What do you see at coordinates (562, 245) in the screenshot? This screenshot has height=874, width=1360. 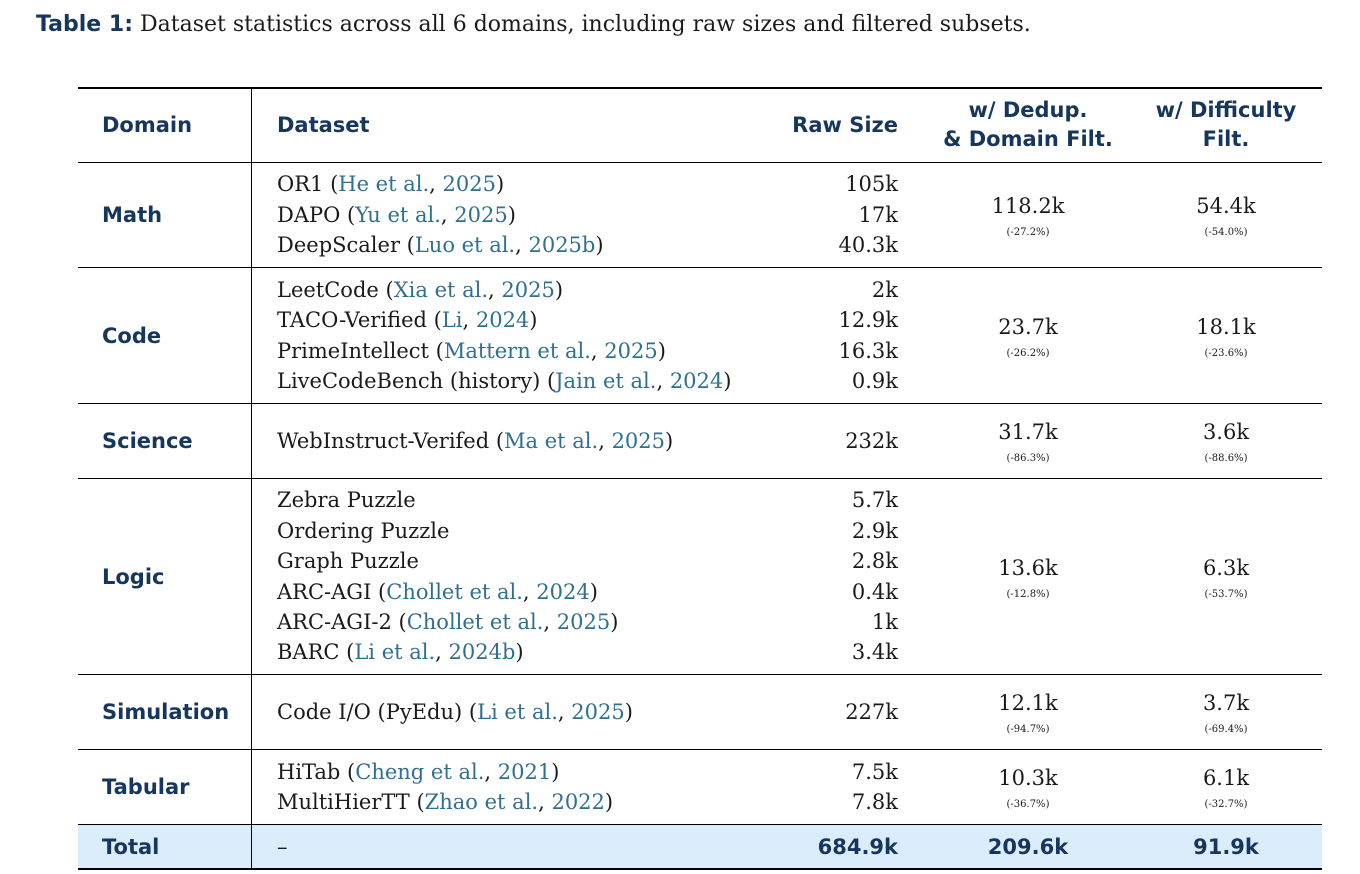 I see `citation-year: 2025b` at bounding box center [562, 245].